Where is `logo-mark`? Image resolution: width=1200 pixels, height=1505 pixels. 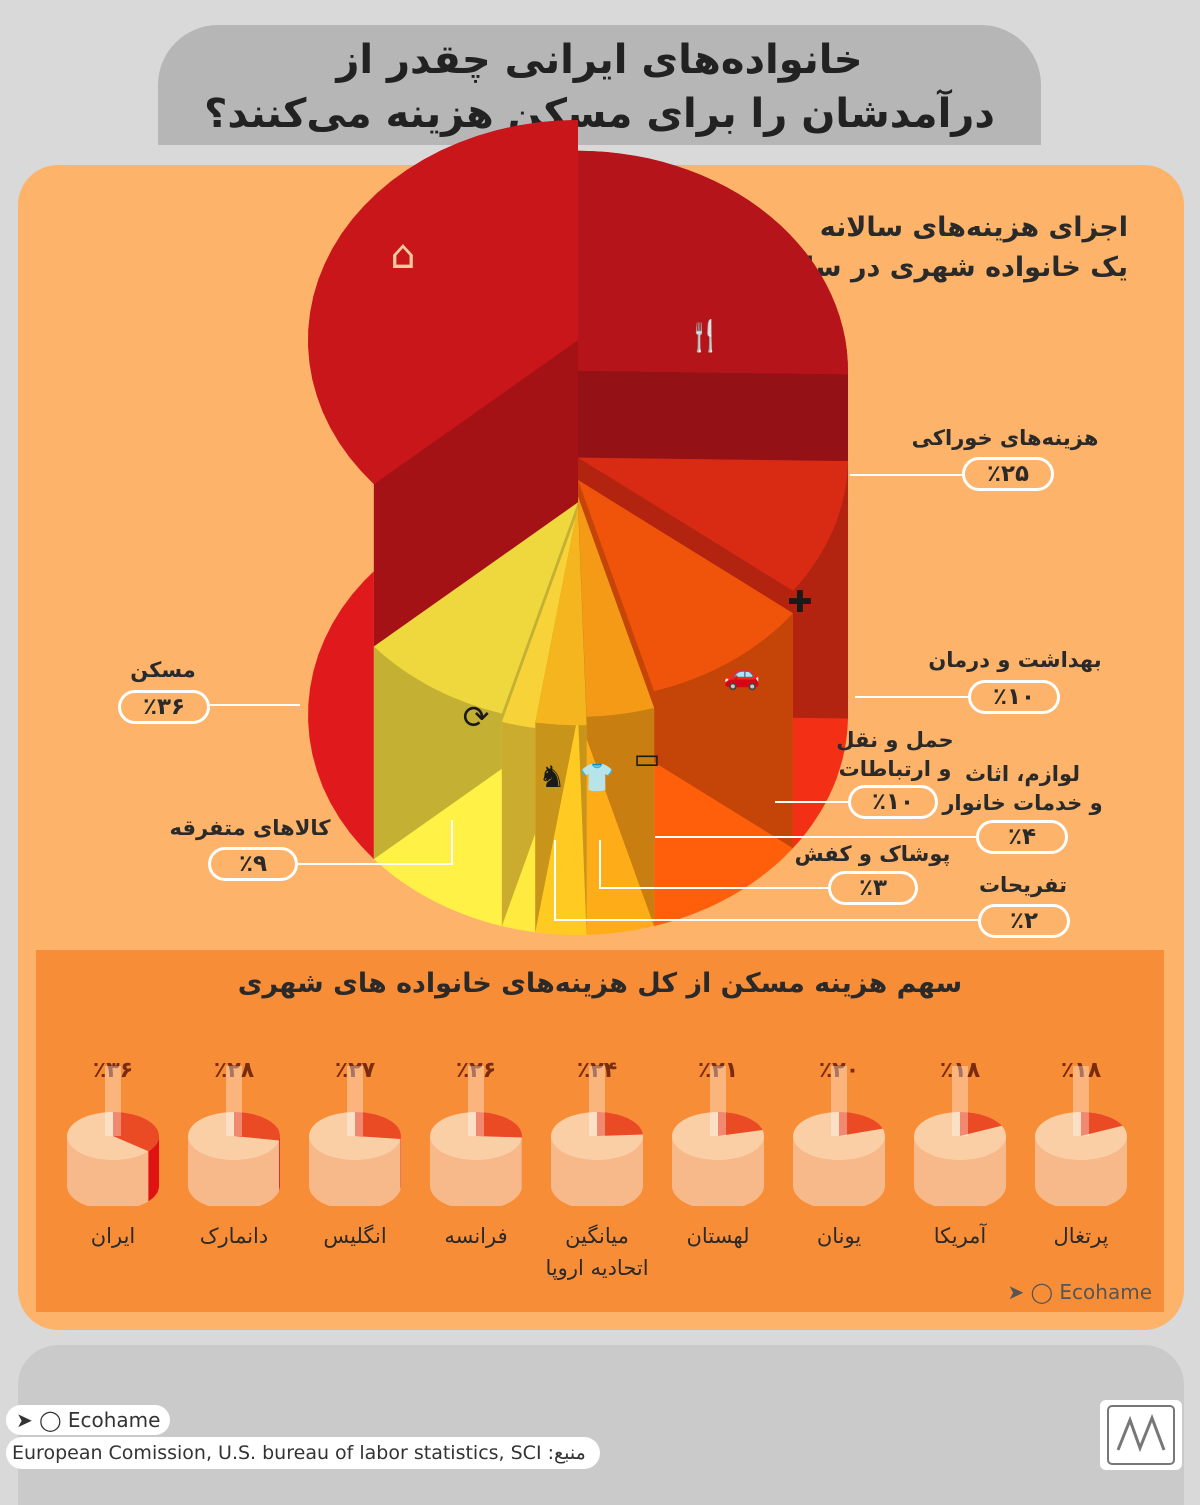
logo-mark is located at coordinates (1141, 1435).